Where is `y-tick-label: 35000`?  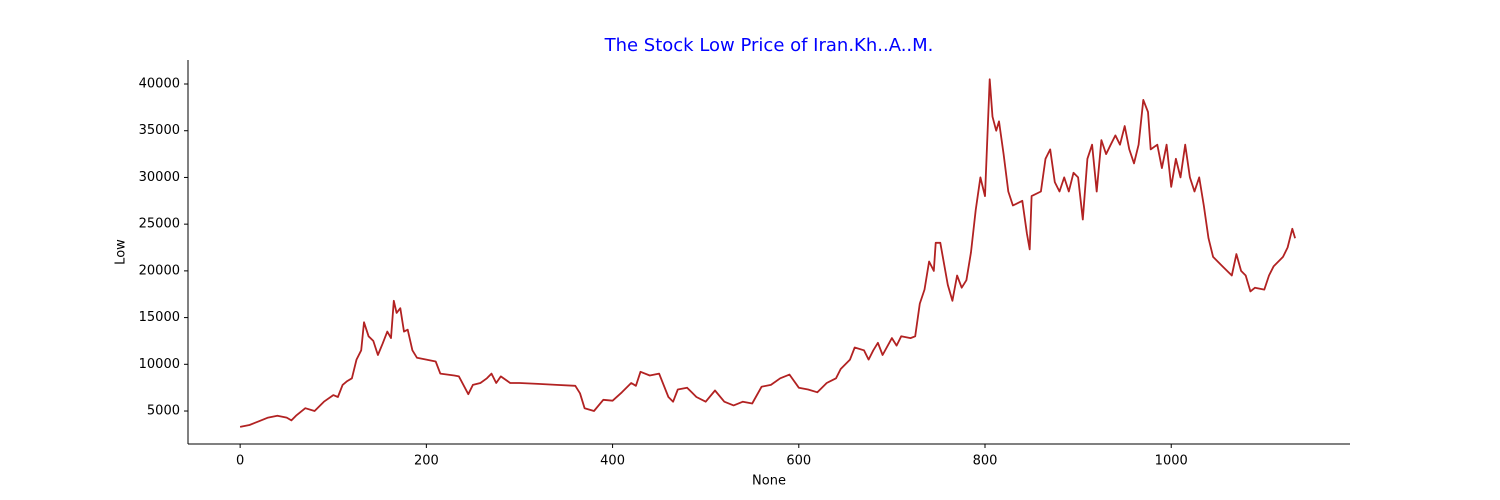 y-tick-label: 35000 is located at coordinates (159, 130).